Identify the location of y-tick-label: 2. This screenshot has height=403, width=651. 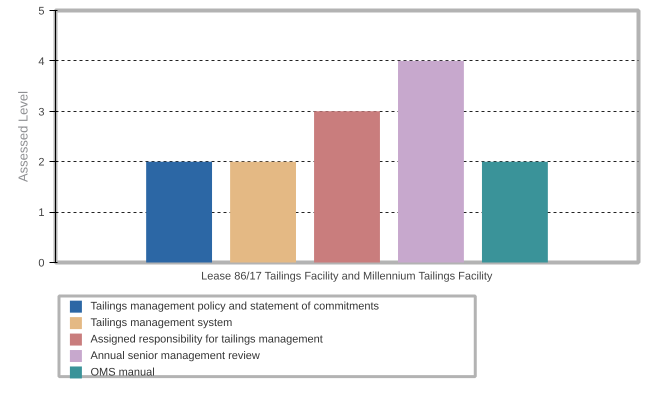
(41, 162).